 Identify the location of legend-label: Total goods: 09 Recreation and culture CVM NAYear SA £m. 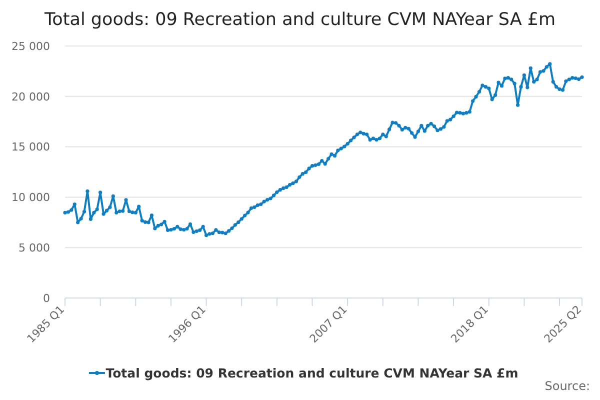
(312, 372).